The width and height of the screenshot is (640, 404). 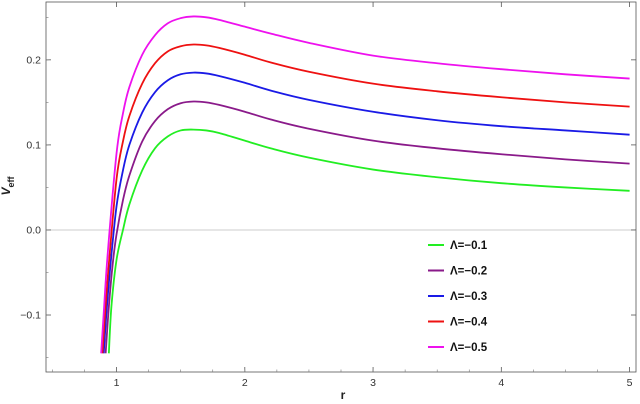 I want to click on y-tick-label: 0.1, so click(x=33, y=145).